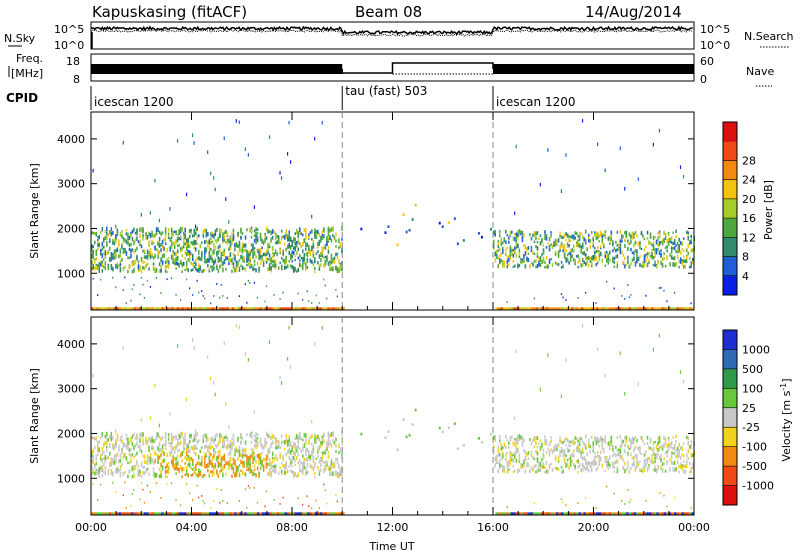 The width and height of the screenshot is (800, 554). I want to click on xtick-label: 08:00, so click(292, 527).